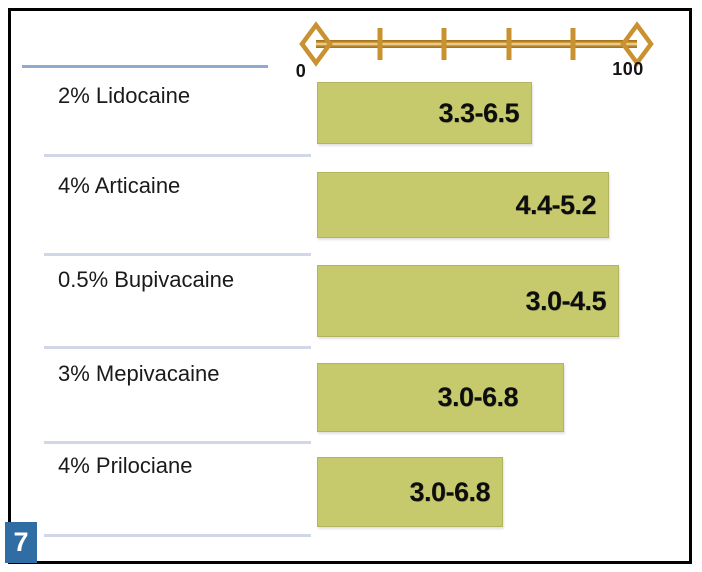 Image resolution: width=702 pixels, height=572 pixels. I want to click on bar-value-articaine: 4.4-5.2, so click(555, 204).